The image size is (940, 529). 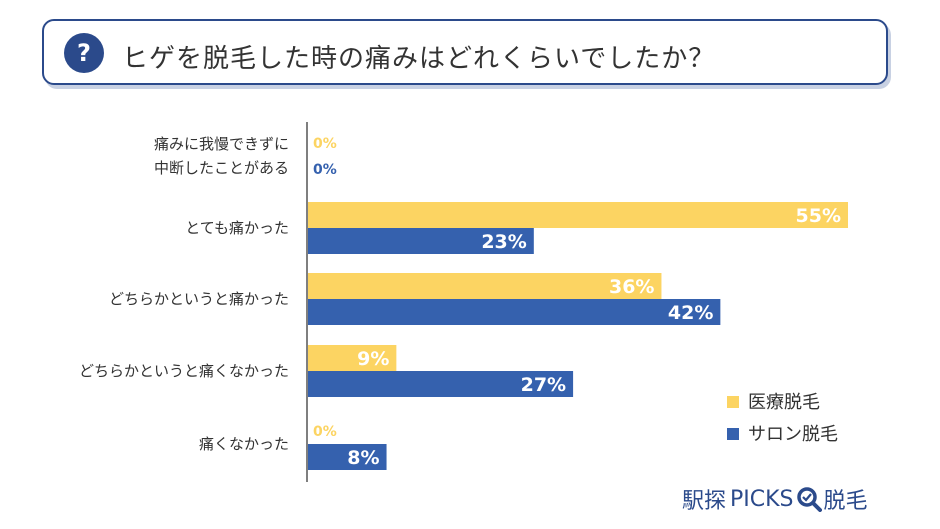 What do you see at coordinates (845, 501) in the screenshot?
I see `logo-suffix: 脱毛` at bounding box center [845, 501].